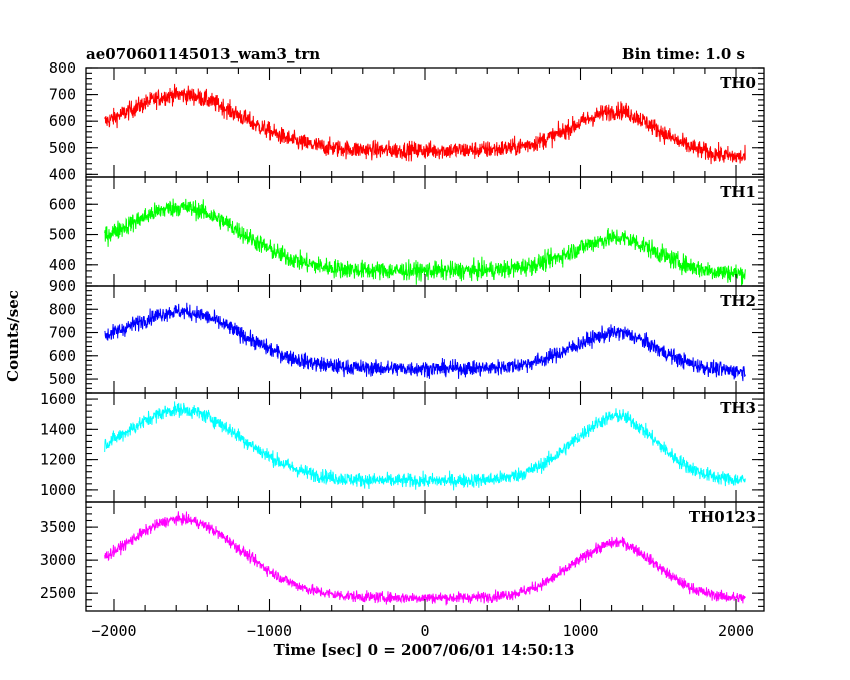  I want to click on panel-th1: 400 500 600 TH1, so click(407, 231).